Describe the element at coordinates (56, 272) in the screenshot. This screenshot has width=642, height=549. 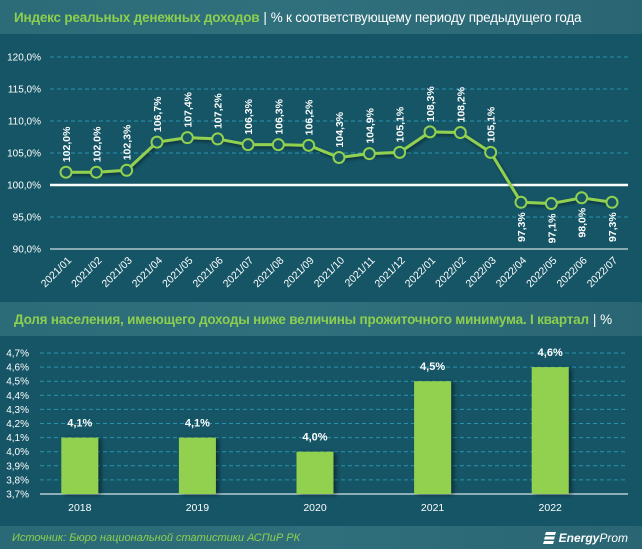
I see `x-tick-label: 2021/01` at that location.